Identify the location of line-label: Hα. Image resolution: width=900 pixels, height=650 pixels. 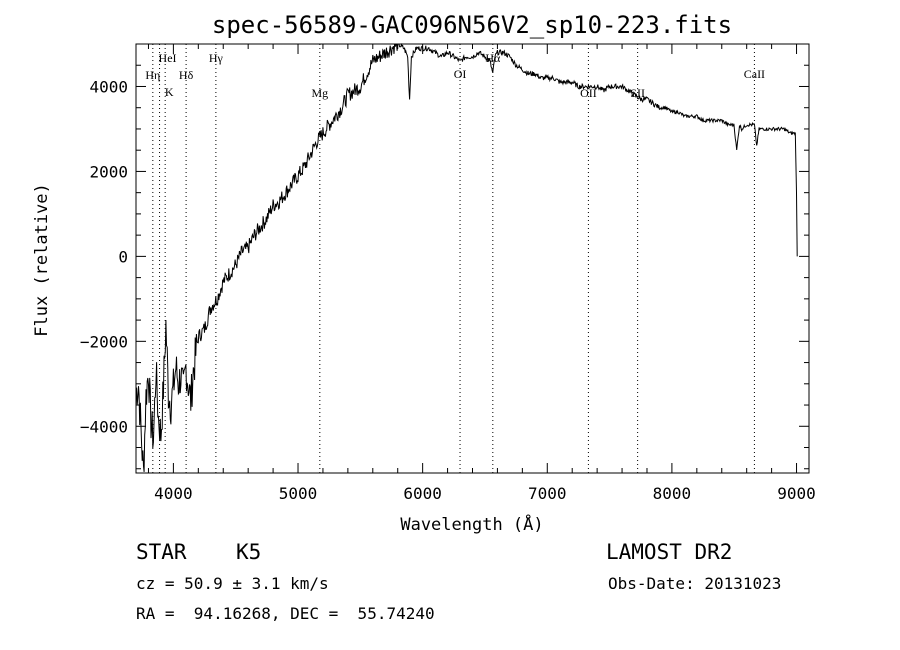
(493, 58).